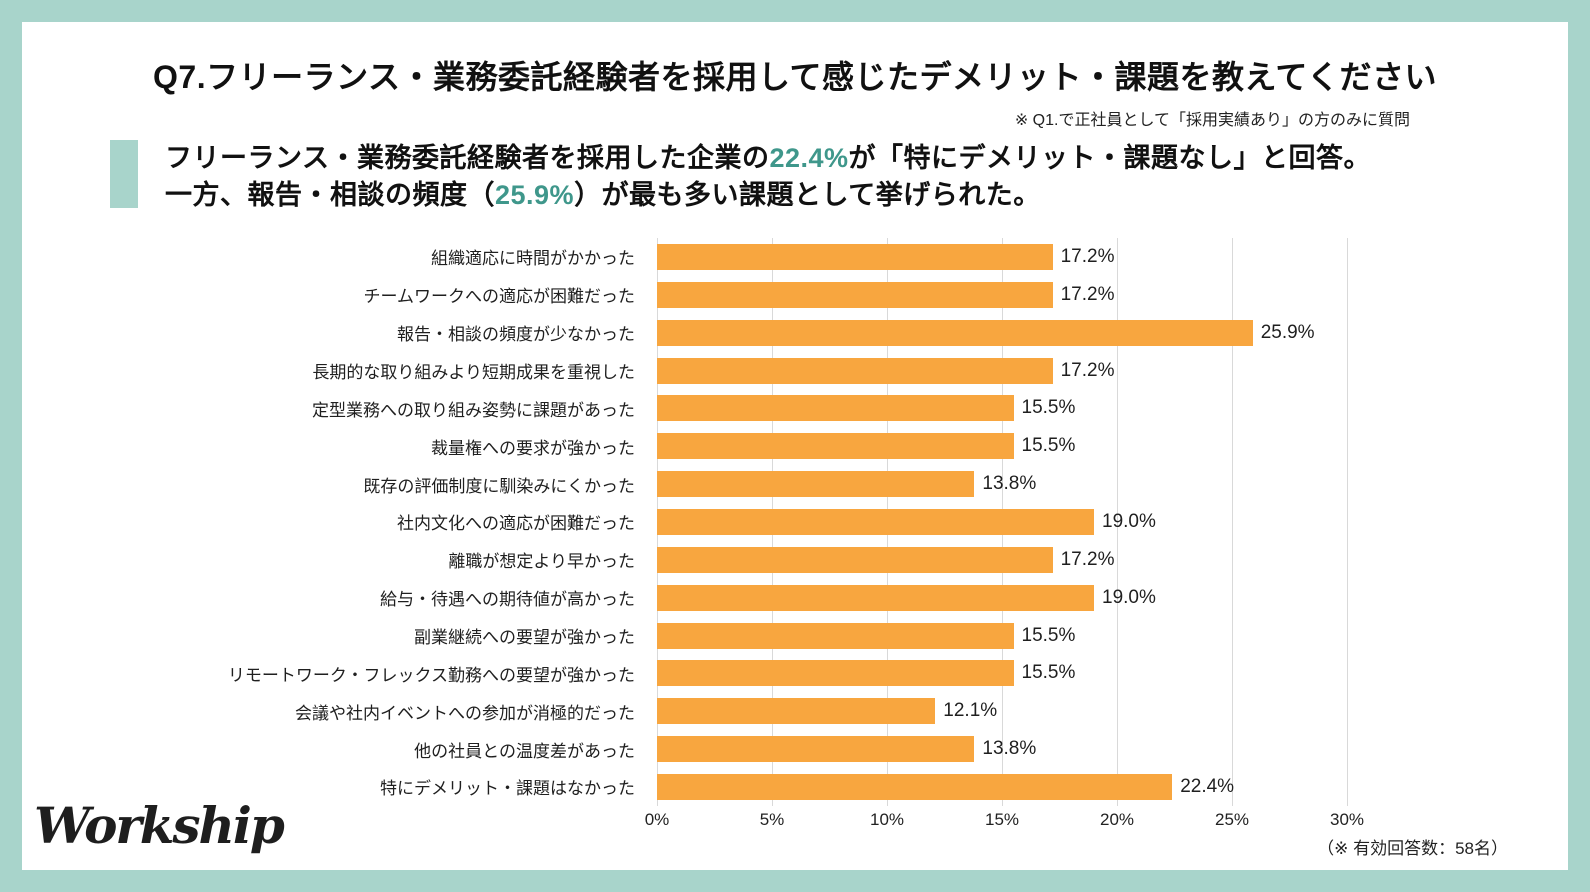 This screenshot has height=892, width=1590. What do you see at coordinates (809, 158) in the screenshot?
I see `summary-line1-highlight: 22.4%` at bounding box center [809, 158].